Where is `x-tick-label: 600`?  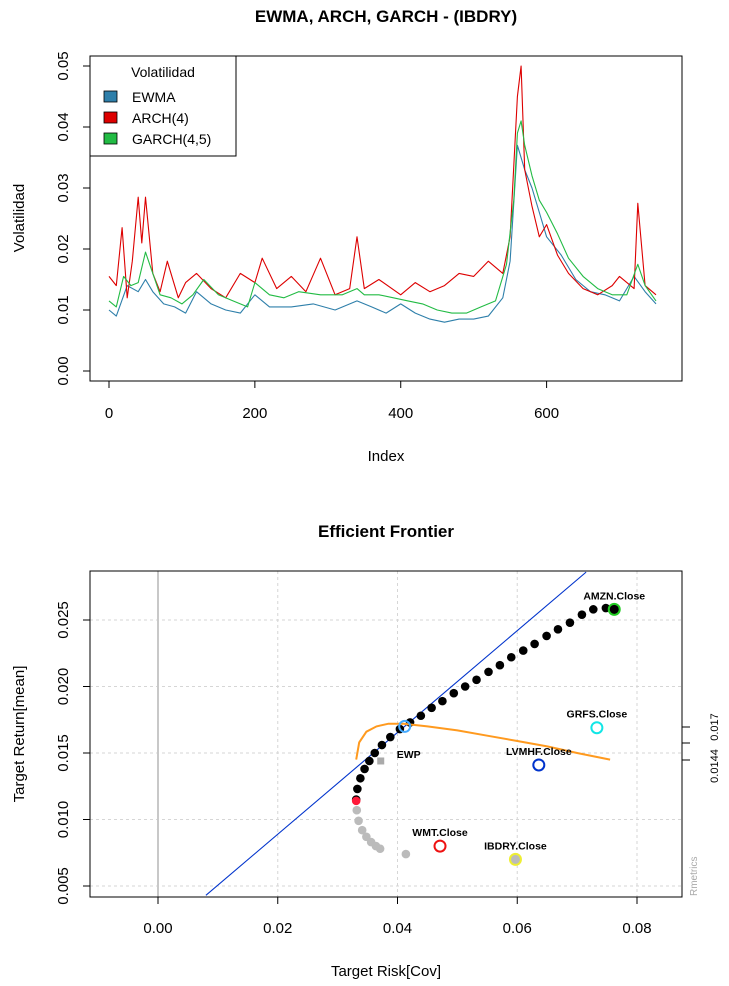
x-tick-label: 600 is located at coordinates (546, 413).